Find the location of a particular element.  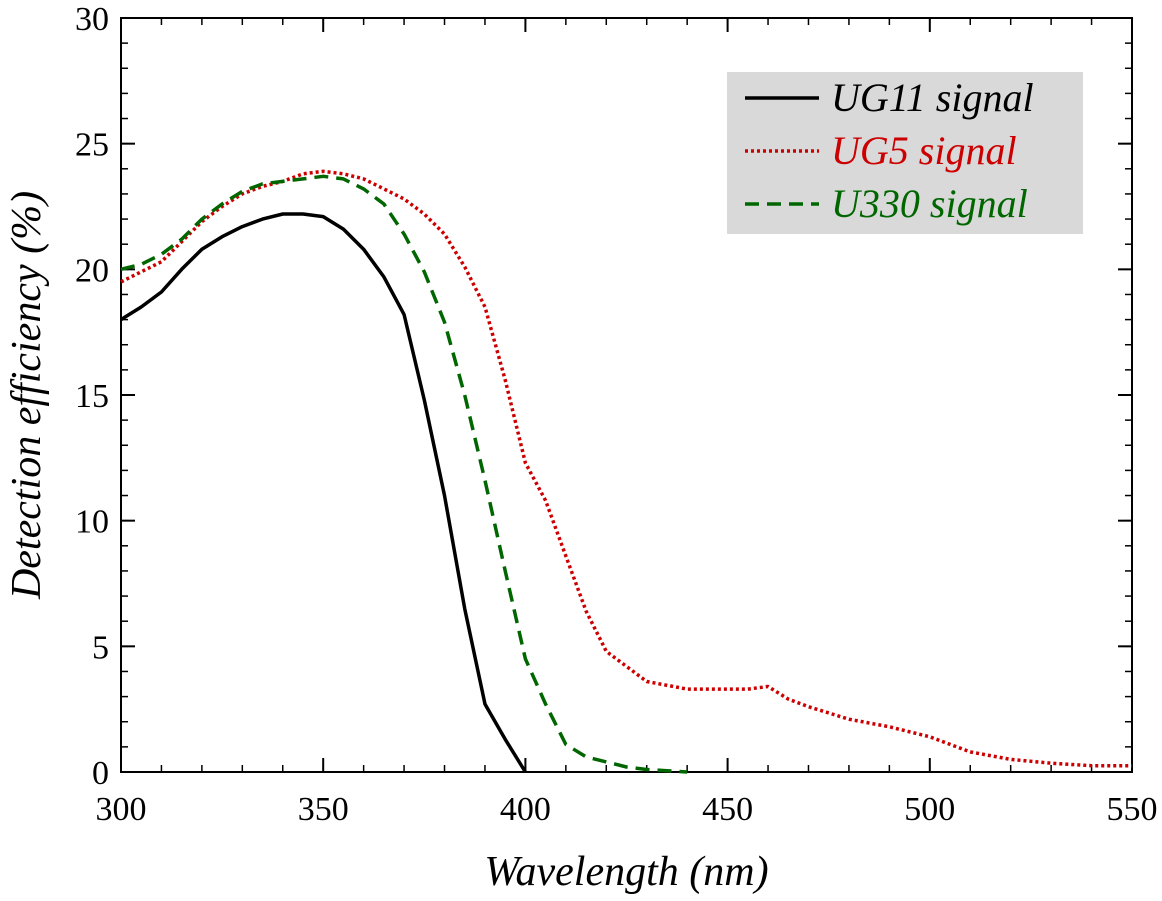

y-axis-title: Detection efficiency (%) is located at coordinates (27, 395).